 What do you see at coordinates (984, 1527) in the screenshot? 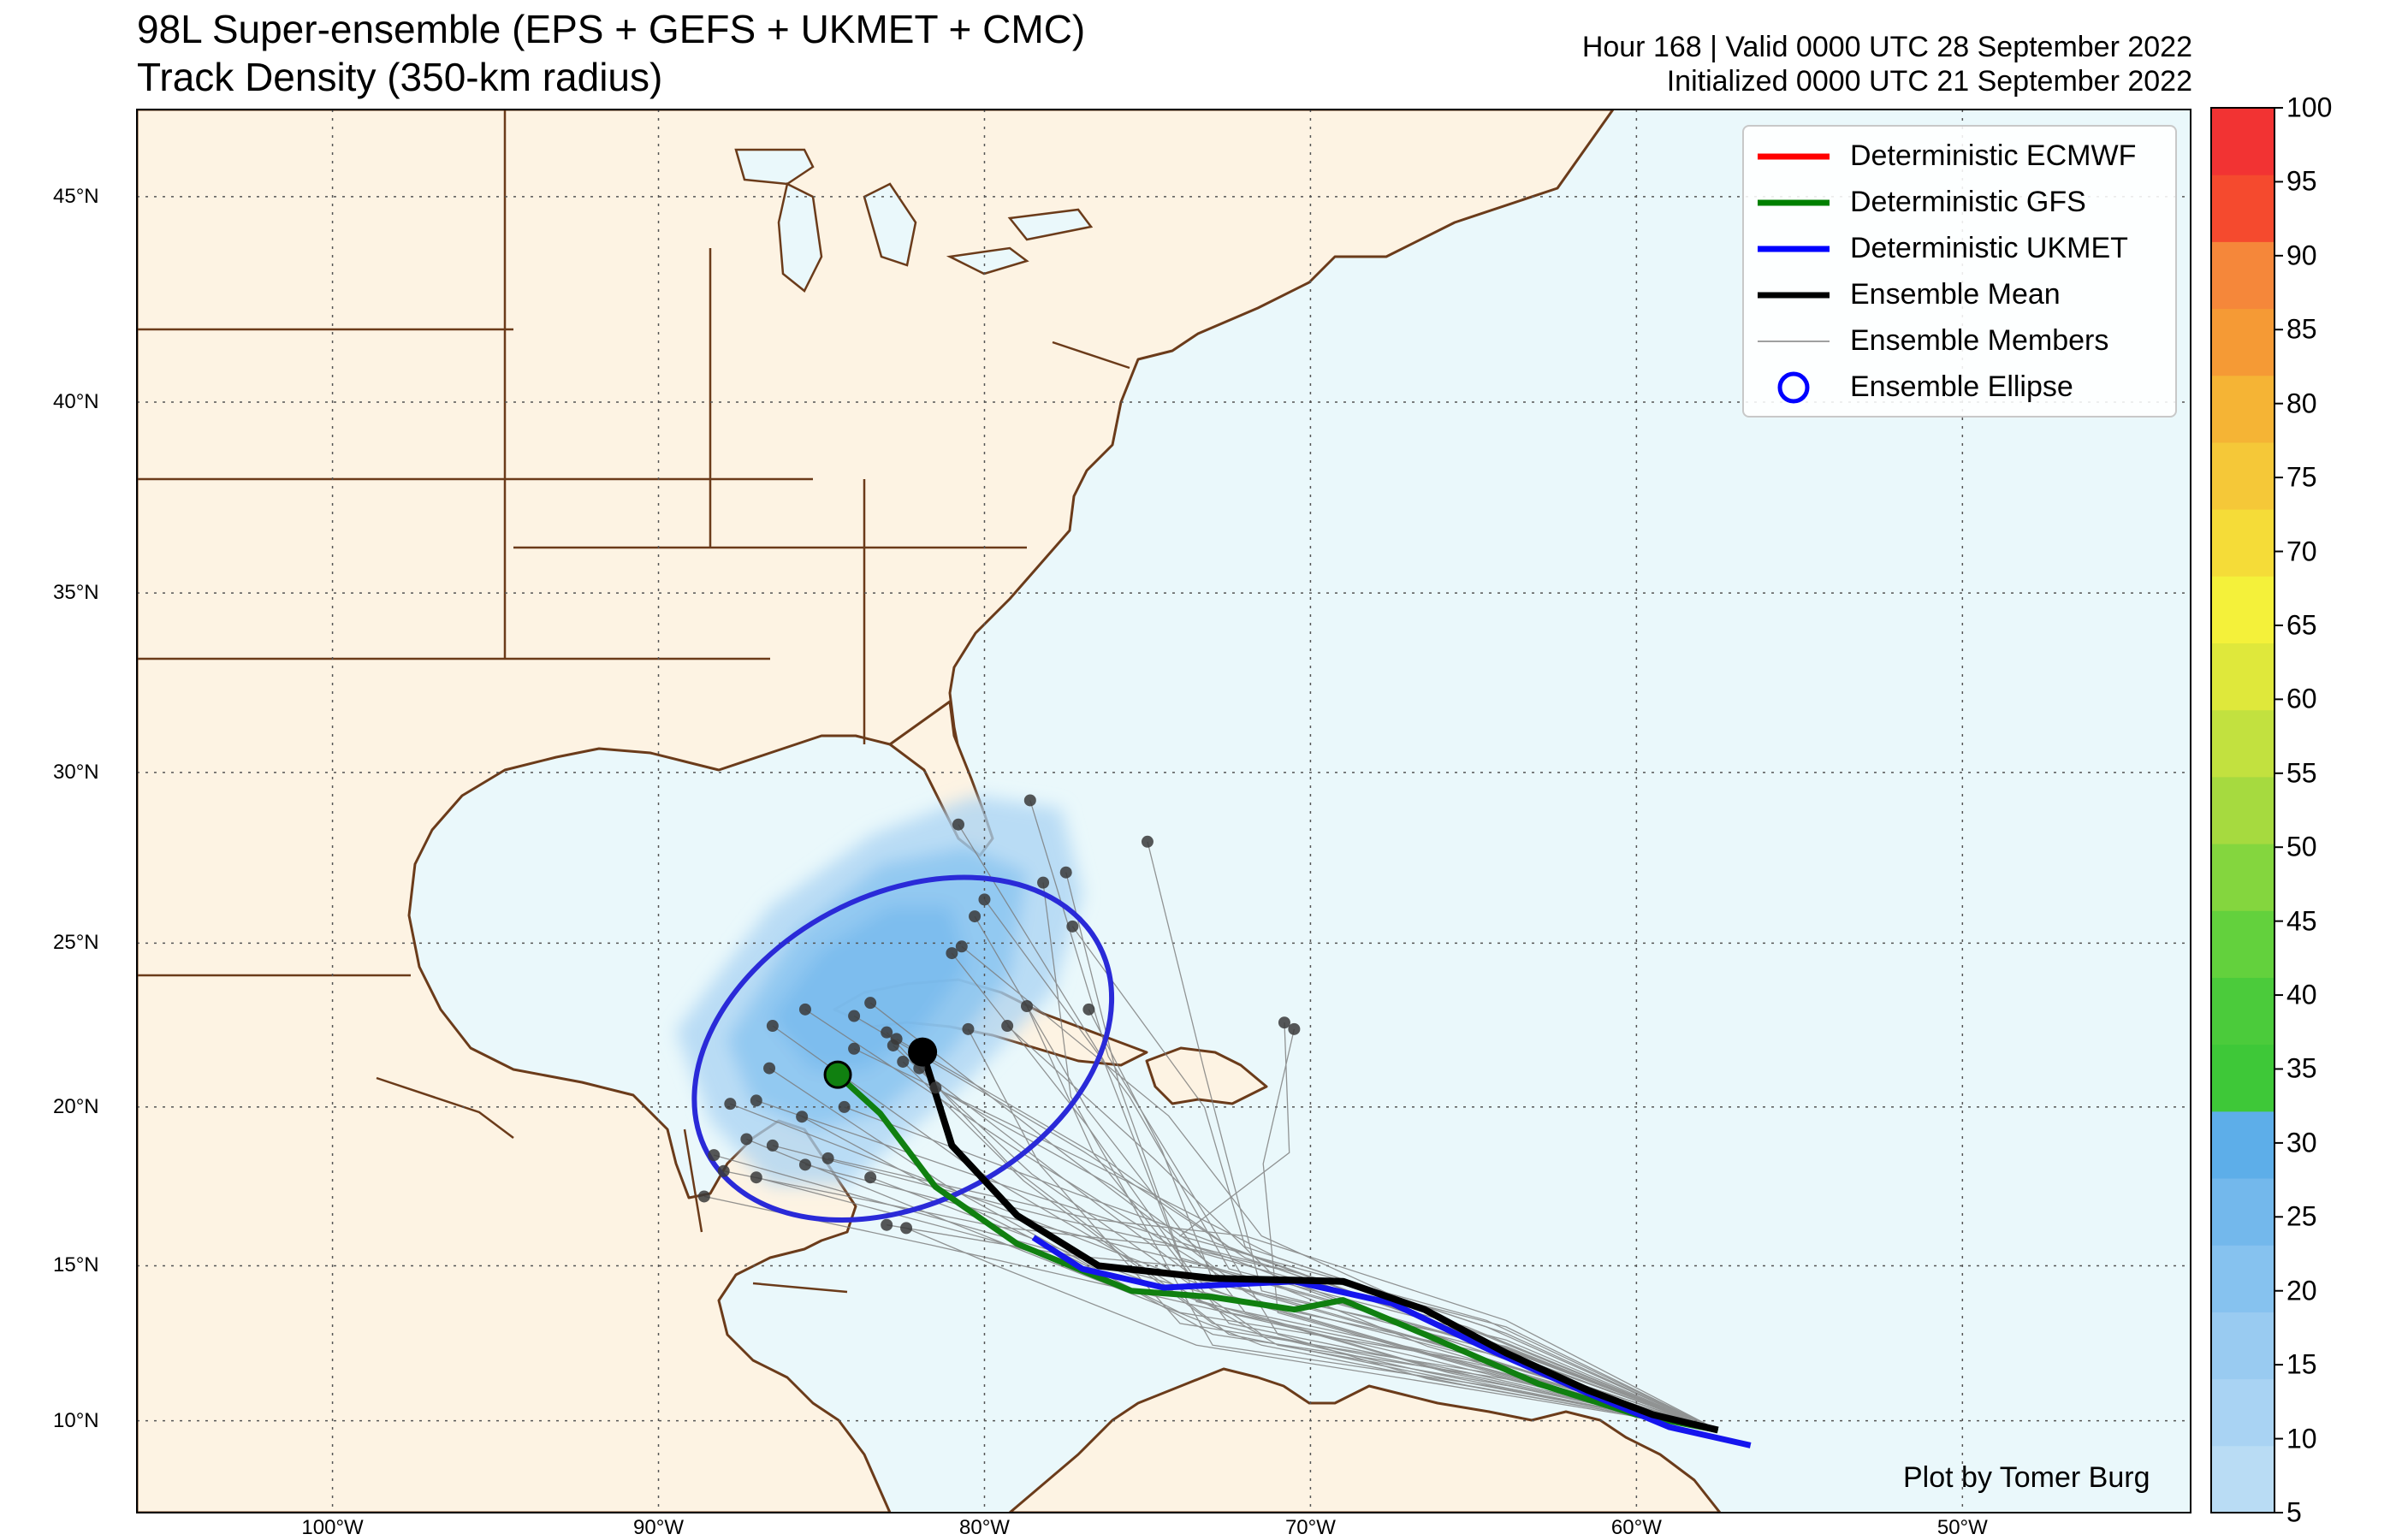
I see `lon-label: 80°W` at bounding box center [984, 1527].